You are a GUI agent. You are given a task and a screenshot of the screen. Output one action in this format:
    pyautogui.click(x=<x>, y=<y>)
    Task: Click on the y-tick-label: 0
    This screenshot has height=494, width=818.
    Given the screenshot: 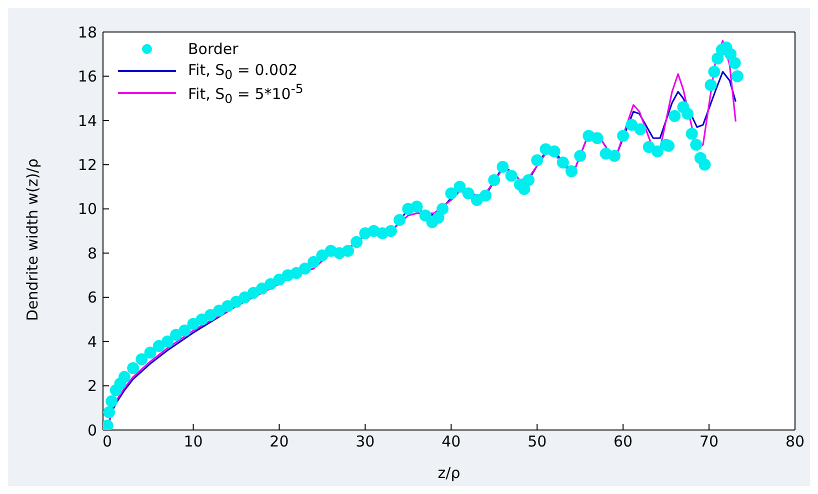 What is the action you would take?
    pyautogui.click(x=92, y=430)
    